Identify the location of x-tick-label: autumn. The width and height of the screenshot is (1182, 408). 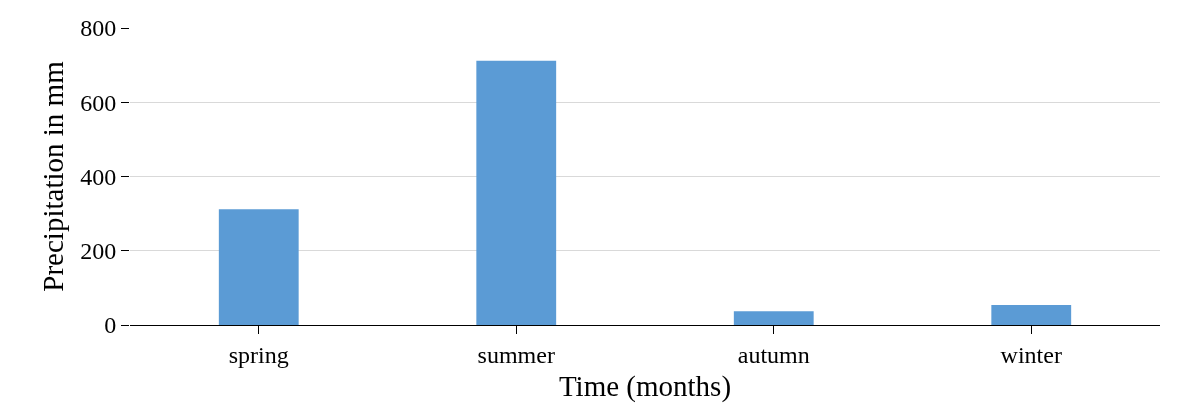
(773, 354).